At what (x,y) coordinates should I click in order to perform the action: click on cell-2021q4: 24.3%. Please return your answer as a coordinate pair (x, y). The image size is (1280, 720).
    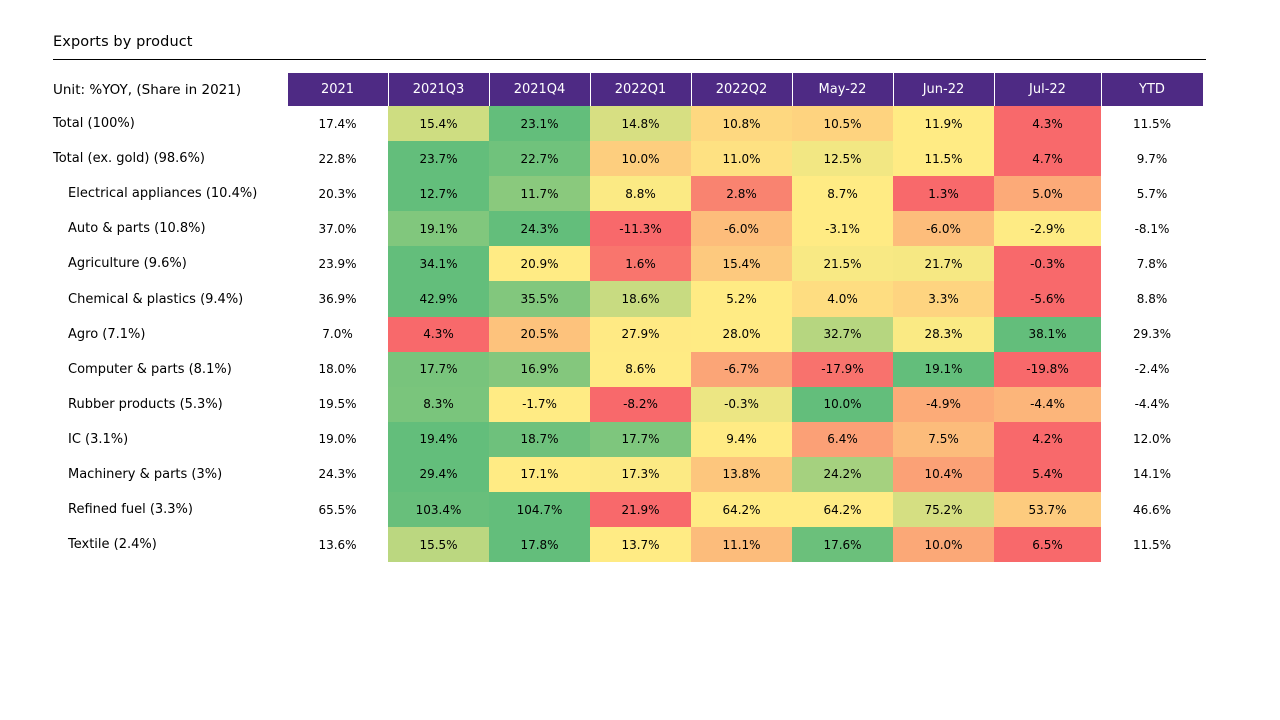
    Looking at the image, I should click on (539, 229).